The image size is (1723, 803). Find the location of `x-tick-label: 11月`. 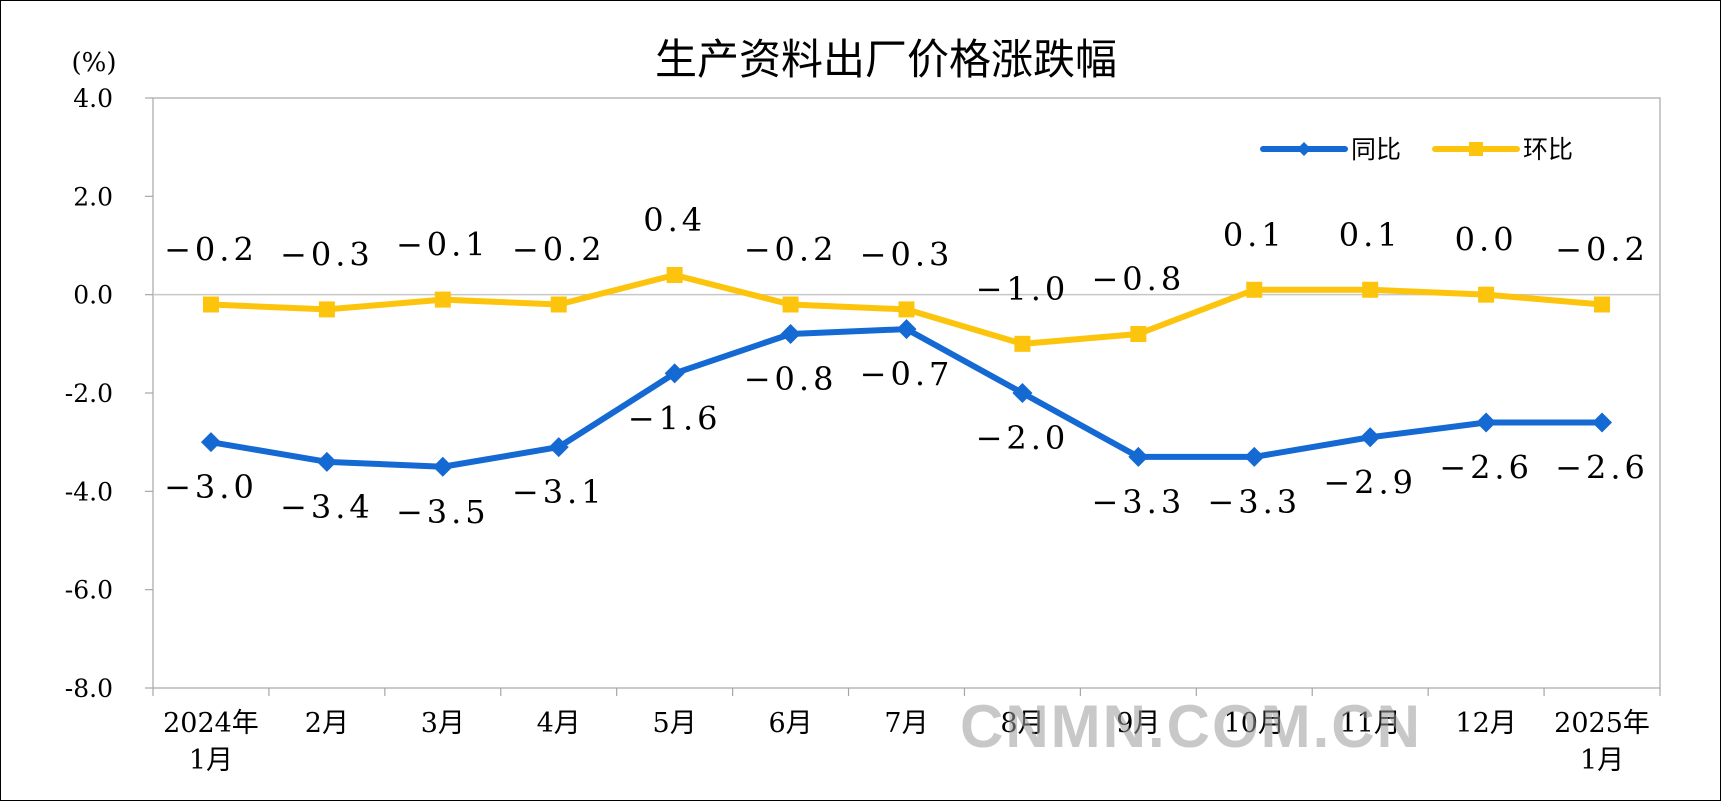

x-tick-label: 11月 is located at coordinates (1370, 723).